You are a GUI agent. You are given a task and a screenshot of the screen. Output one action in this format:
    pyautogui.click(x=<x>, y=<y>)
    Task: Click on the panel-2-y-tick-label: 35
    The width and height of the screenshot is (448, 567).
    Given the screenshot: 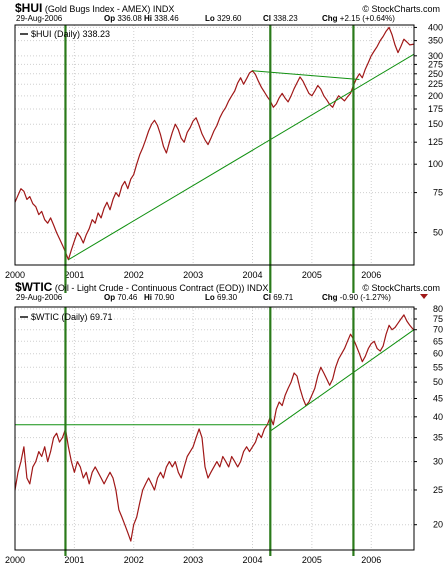 What is the action you would take?
    pyautogui.click(x=438, y=438)
    